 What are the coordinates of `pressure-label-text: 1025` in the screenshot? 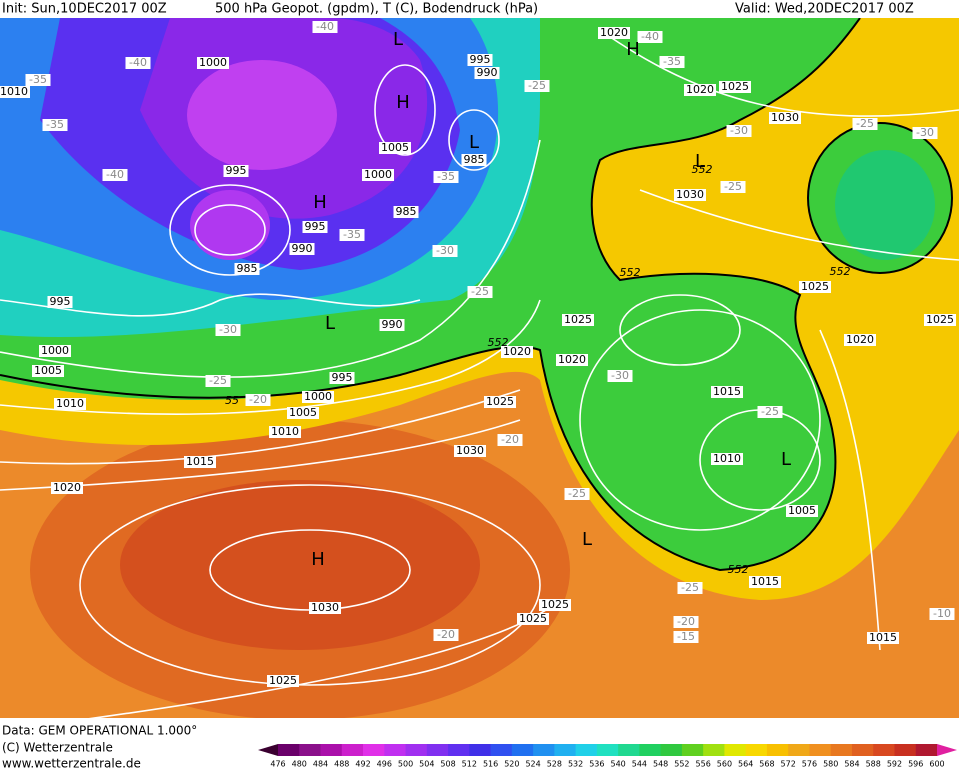 It's located at (815, 286).